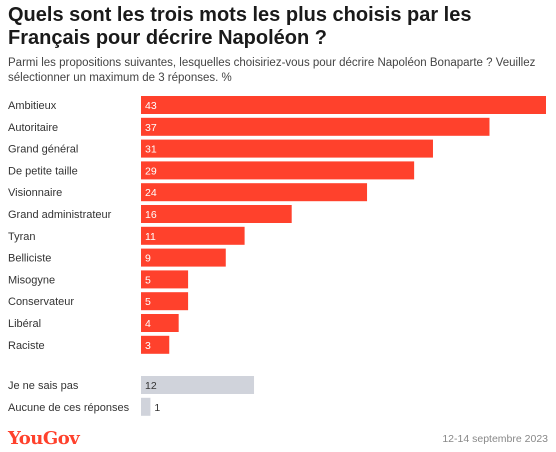  What do you see at coordinates (29, 259) in the screenshot?
I see `category-label-belliciste: Belliciste` at bounding box center [29, 259].